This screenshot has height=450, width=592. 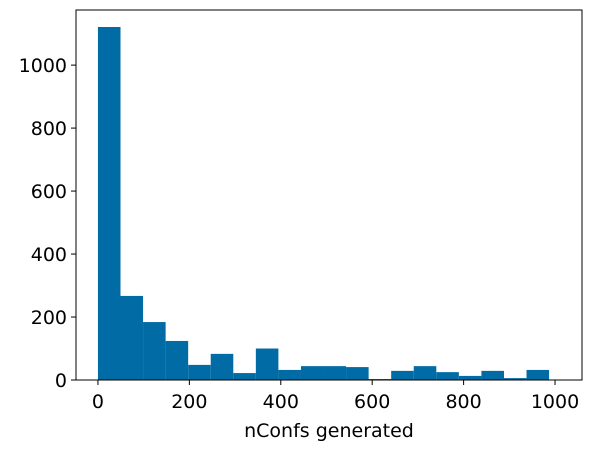 What do you see at coordinates (463, 402) in the screenshot?
I see `x-tick-label: 800` at bounding box center [463, 402].